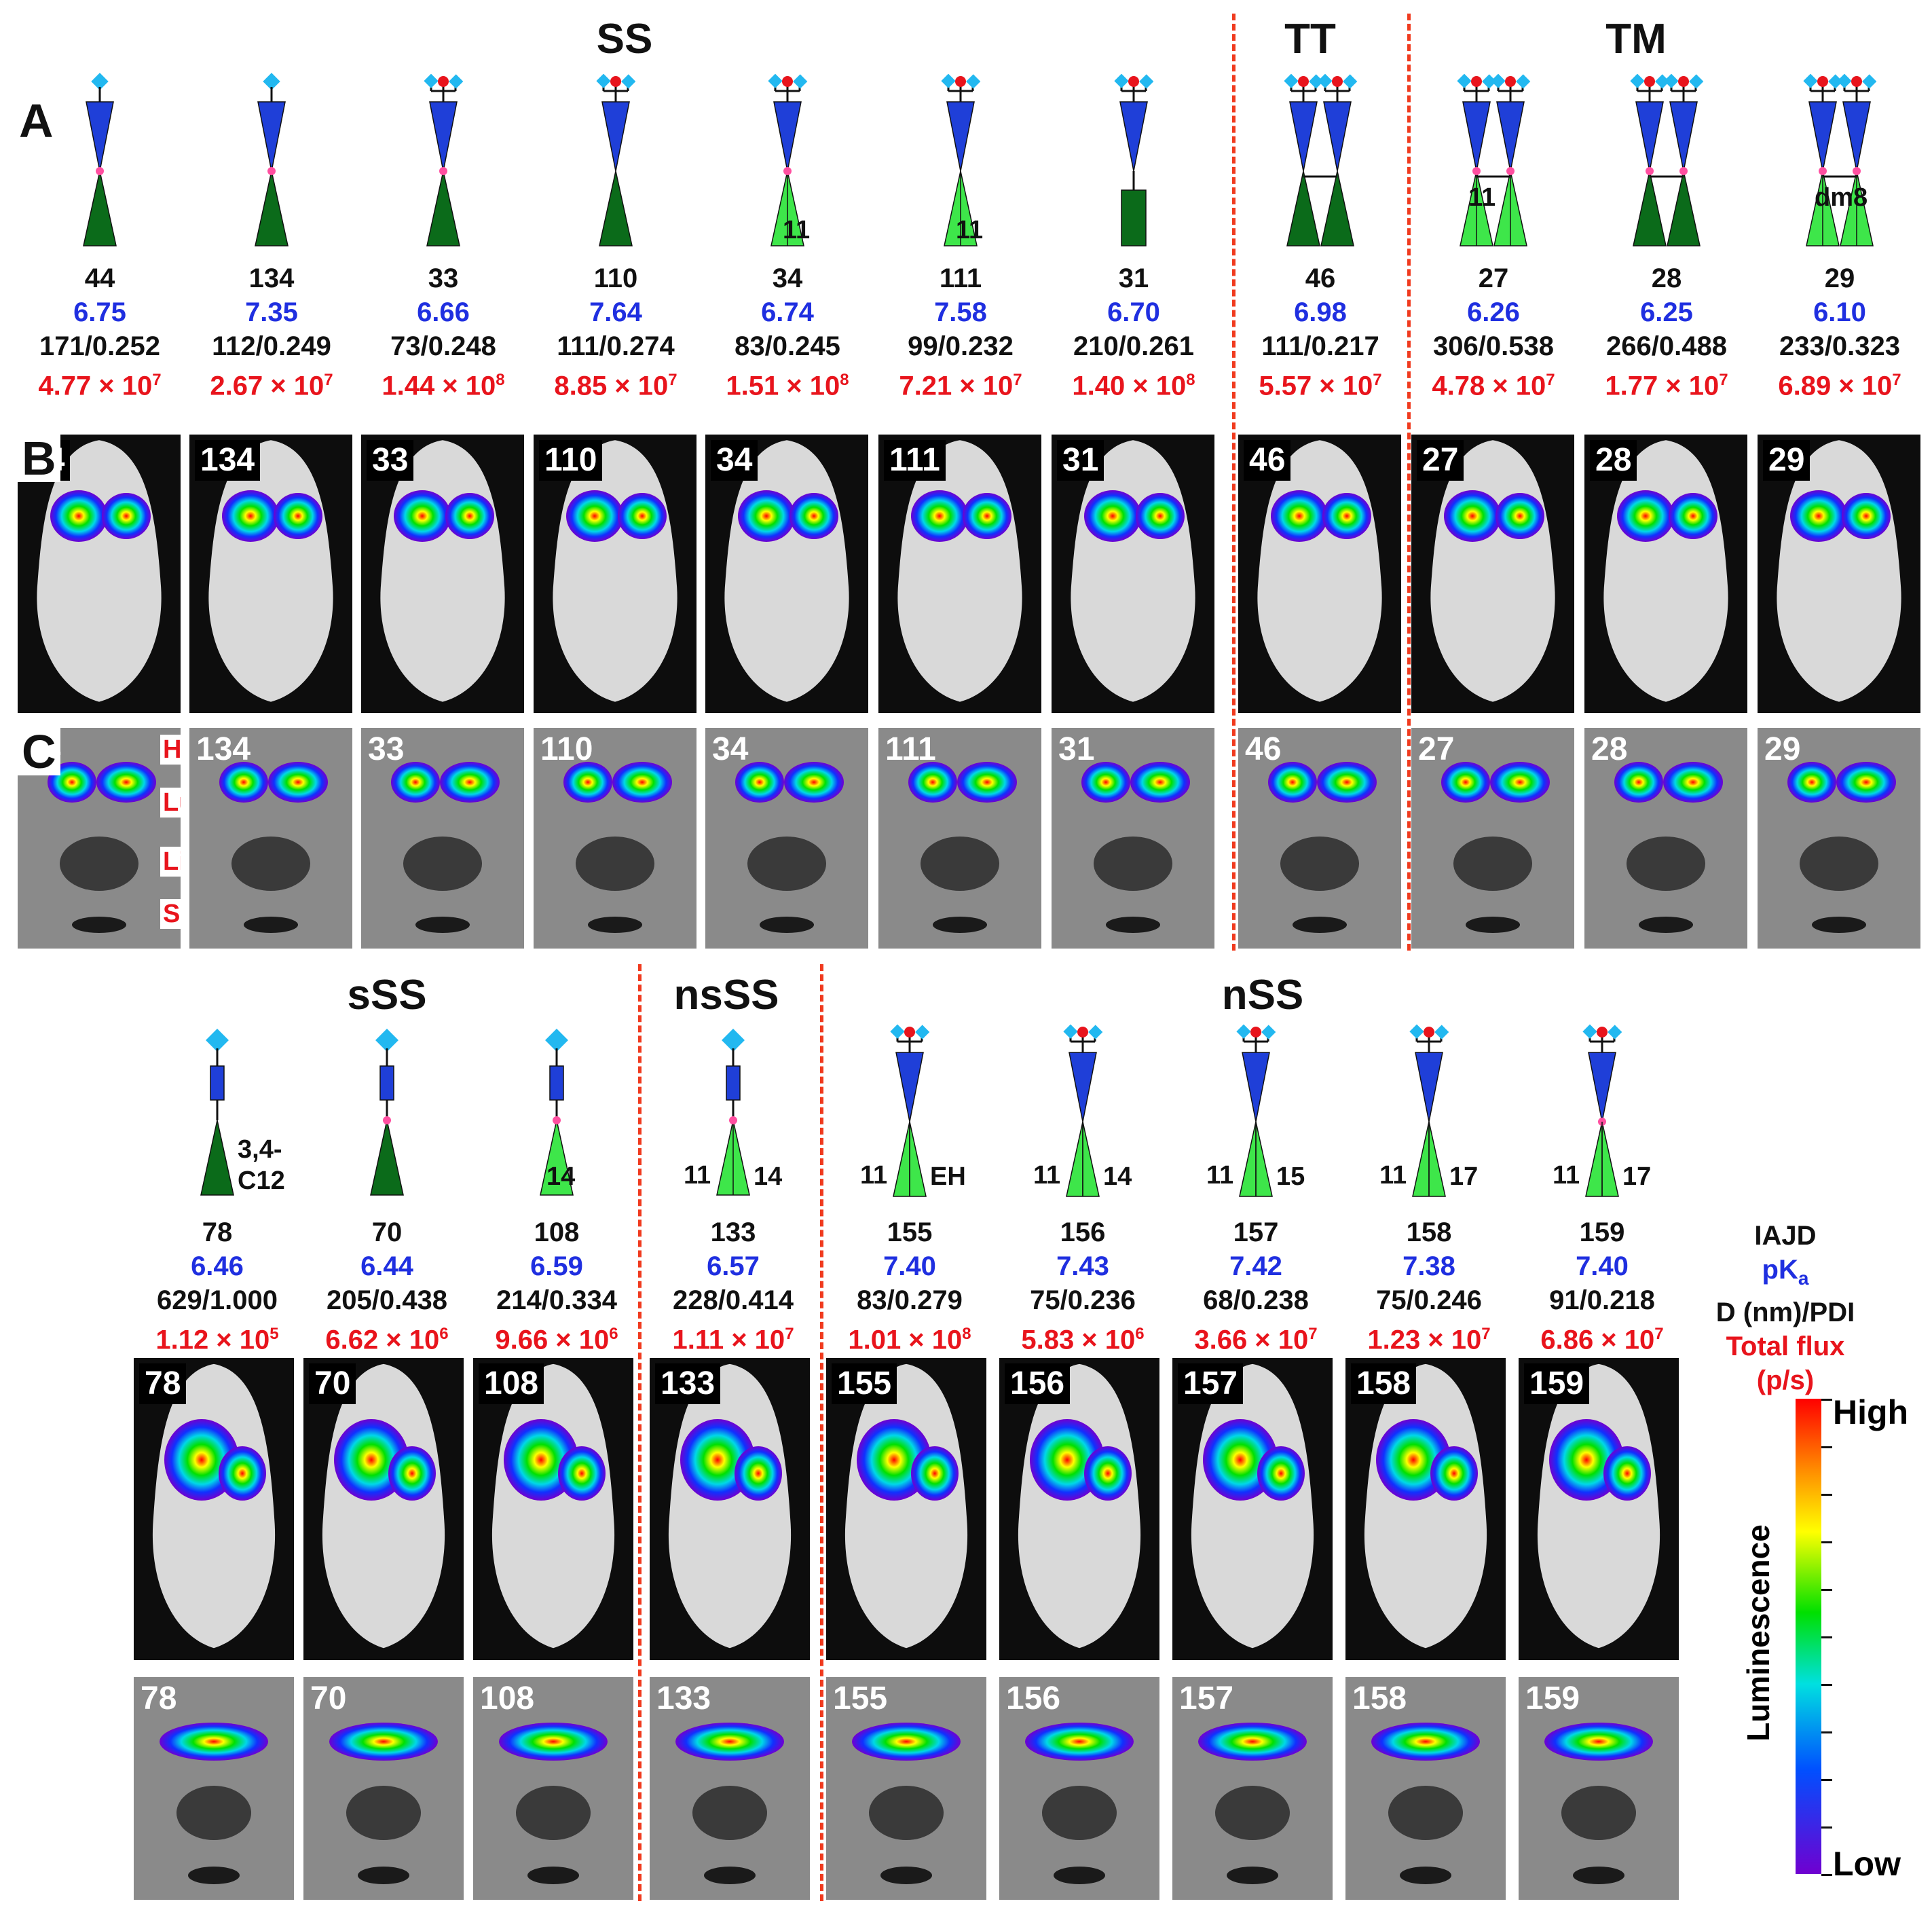 The width and height of the screenshot is (1932, 1910). I want to click on size-pdi-value: 111/0.274, so click(616, 346).